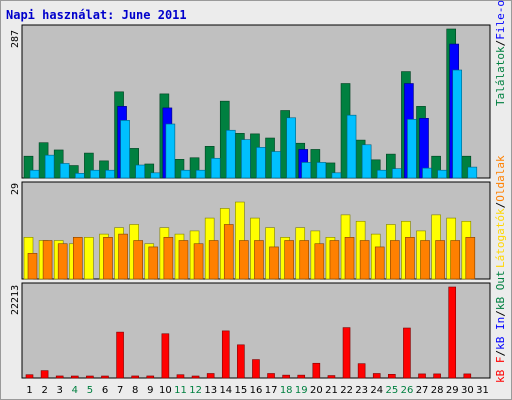 The width and height of the screenshot is (512, 400). What do you see at coordinates (452, 390) in the screenshot?
I see `x-tick-label-day-29: 29` at bounding box center [452, 390].